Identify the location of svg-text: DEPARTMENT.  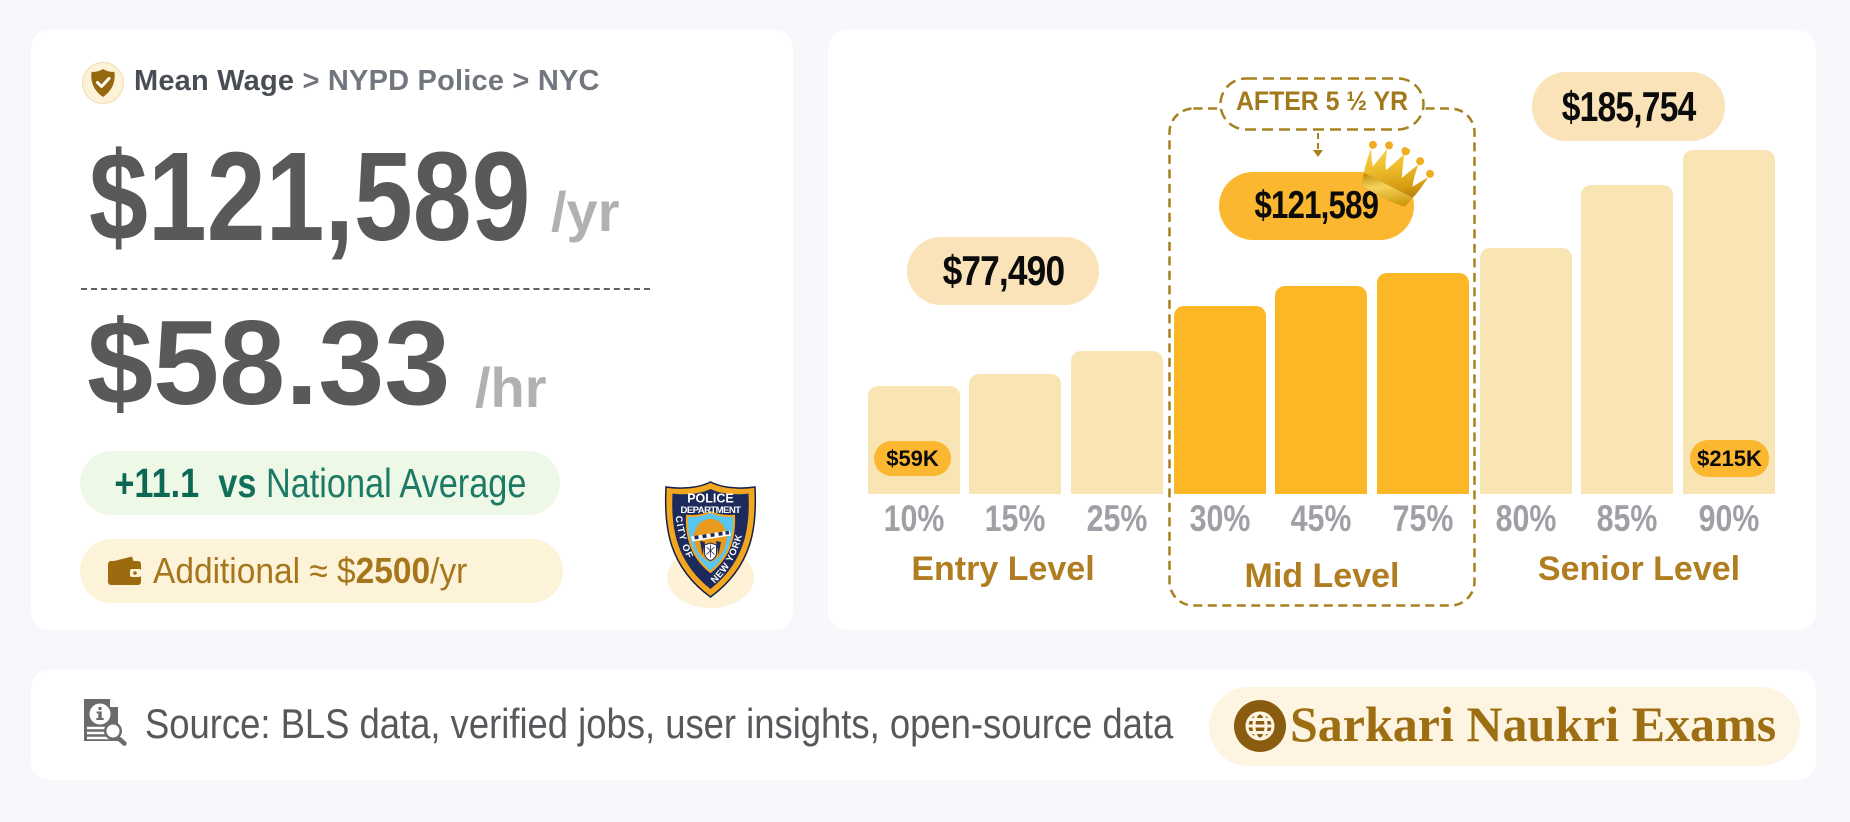
(711, 510).